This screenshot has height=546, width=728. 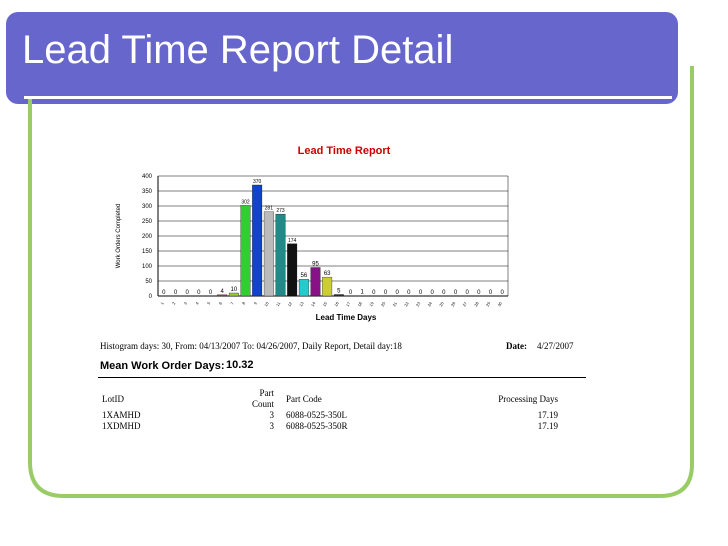 I want to click on y-tick-label: 250, so click(x=147, y=222).